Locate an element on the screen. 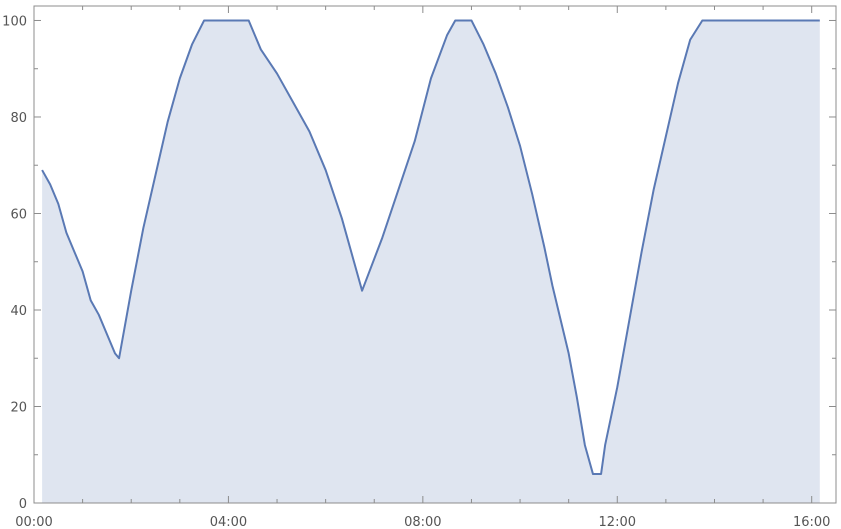 This screenshot has height=529, width=841. x-tick-label: 16:00 is located at coordinates (811, 522).